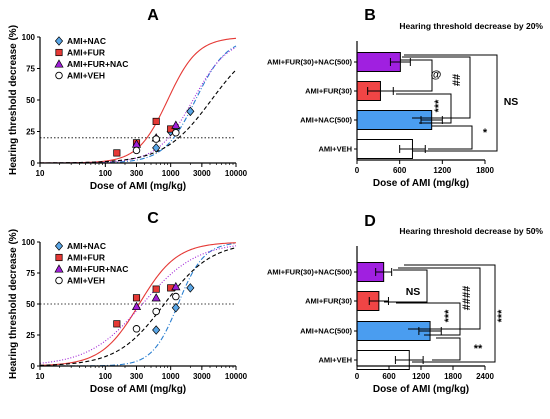 This screenshot has height=419, width=550. What do you see at coordinates (485, 376) in the screenshot?
I see `x-tick-label: 2400` at bounding box center [485, 376].